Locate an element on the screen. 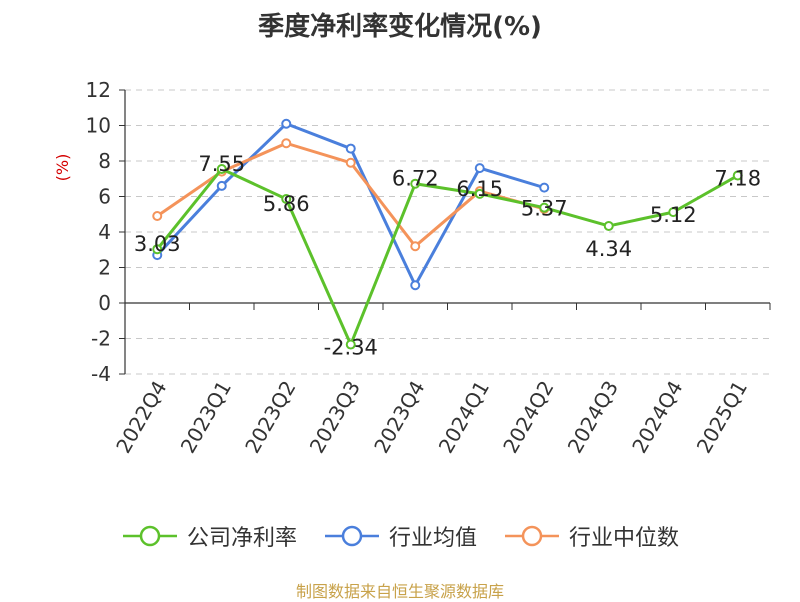 The height and width of the screenshot is (602, 800). y-tick-label: 12 is located at coordinates (98, 90).